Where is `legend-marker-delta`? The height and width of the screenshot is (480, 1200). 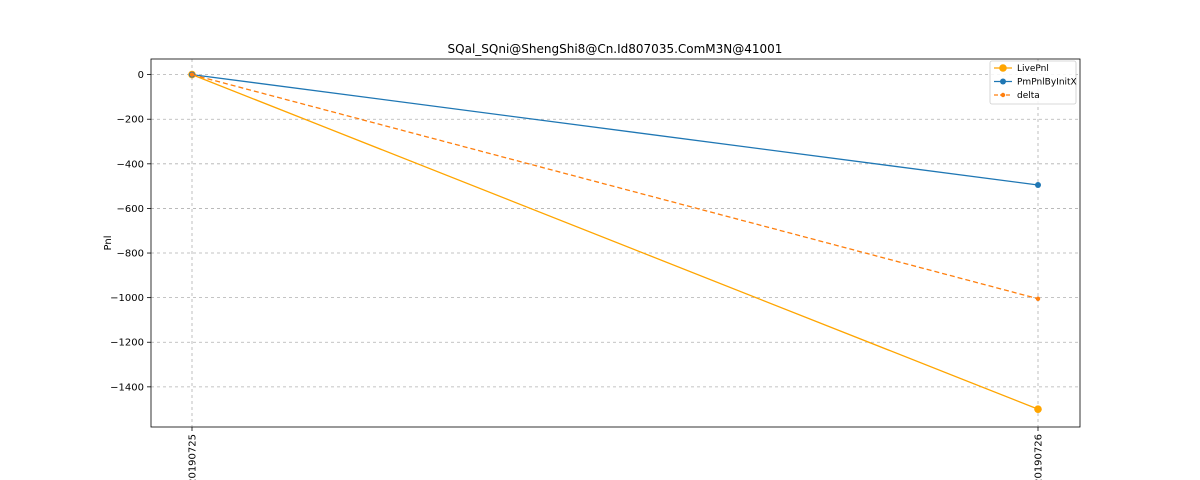
legend-marker-delta is located at coordinates (1003, 95).